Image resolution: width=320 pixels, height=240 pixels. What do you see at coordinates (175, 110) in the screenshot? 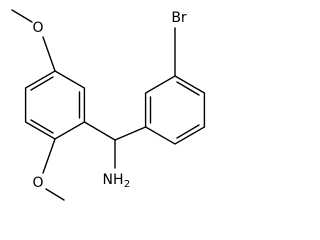
I see `right-ring` at bounding box center [175, 110].